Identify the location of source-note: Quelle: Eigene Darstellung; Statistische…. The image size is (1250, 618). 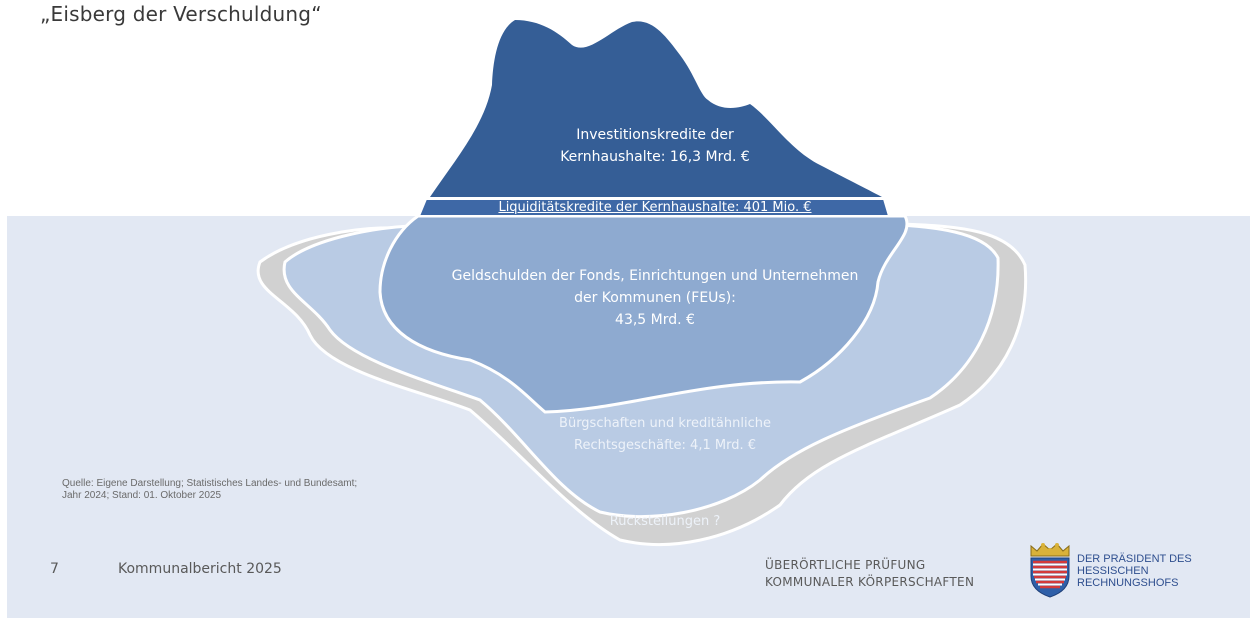
(209, 490).